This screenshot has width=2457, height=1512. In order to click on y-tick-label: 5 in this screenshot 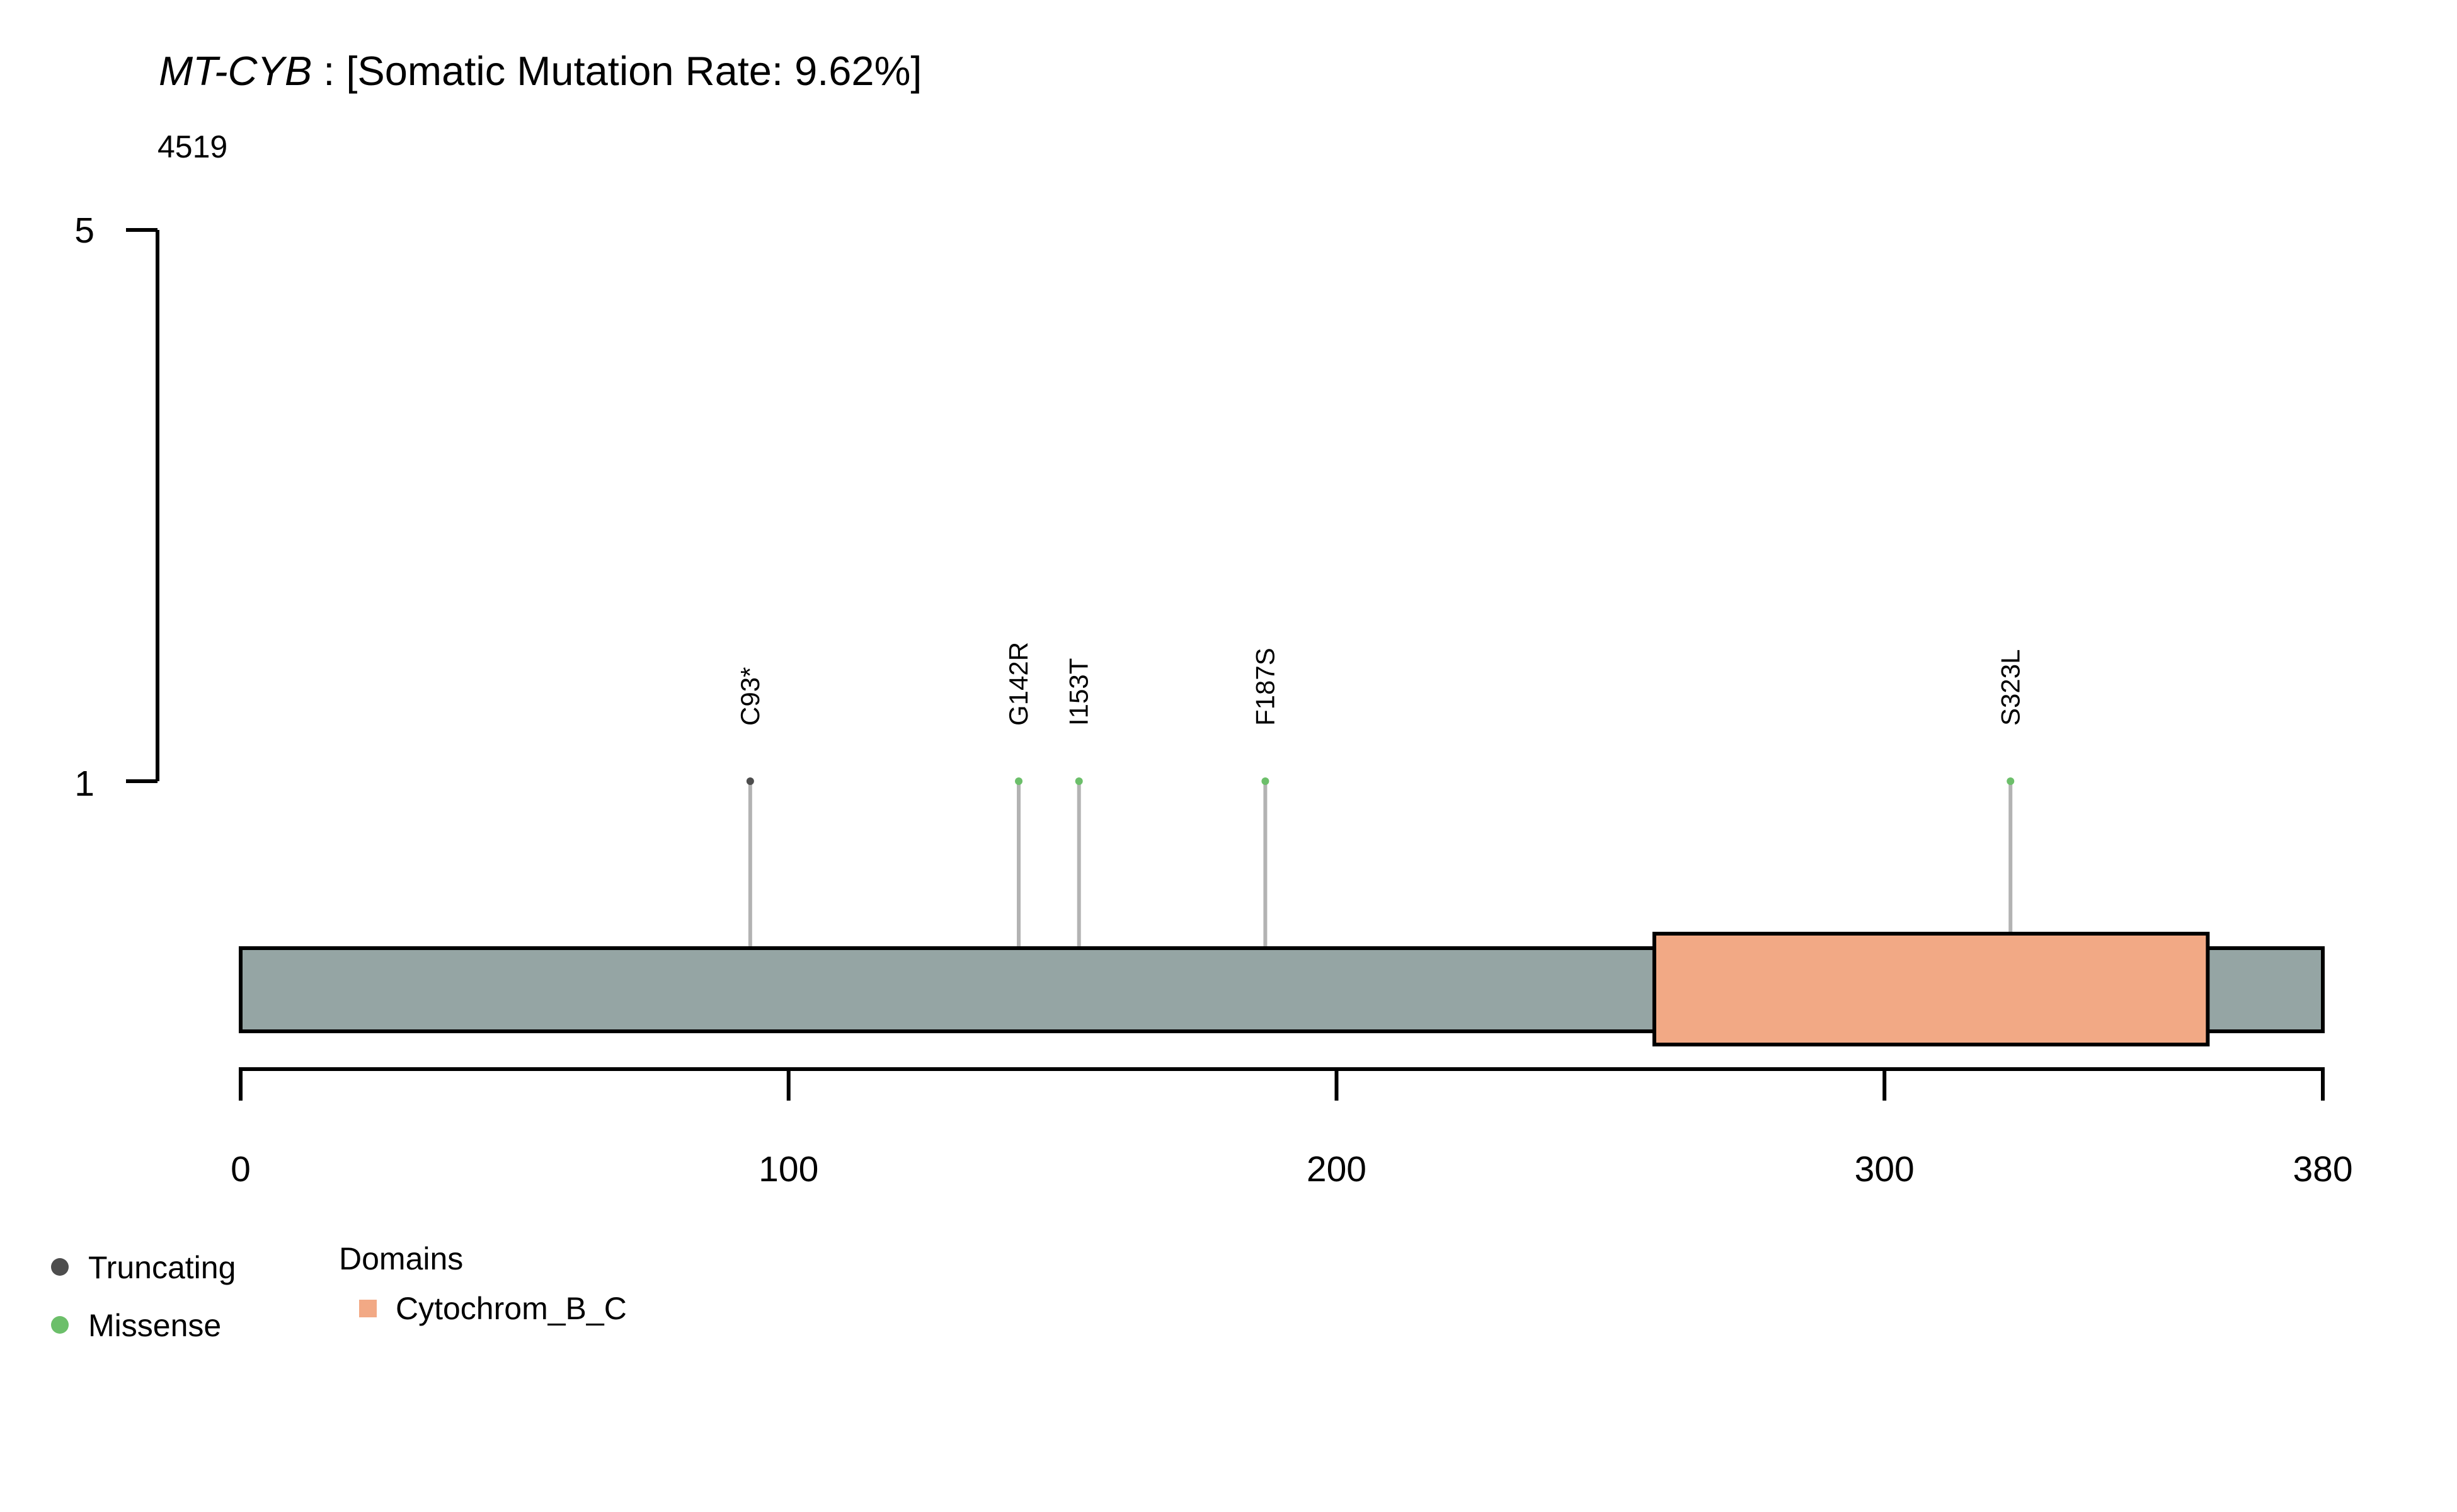, I will do `click(84, 230)`.